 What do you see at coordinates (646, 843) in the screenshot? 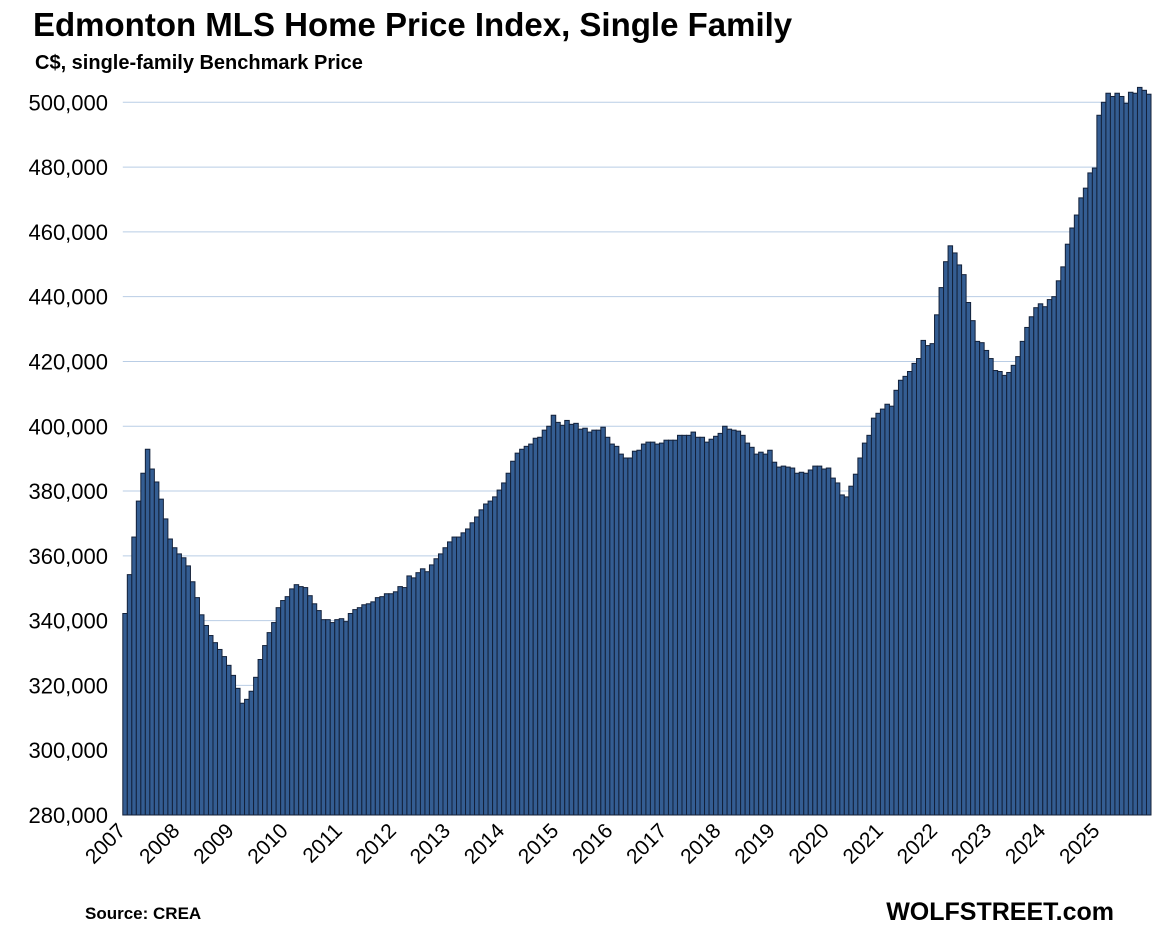
I see `x-tick-label: 2017` at bounding box center [646, 843].